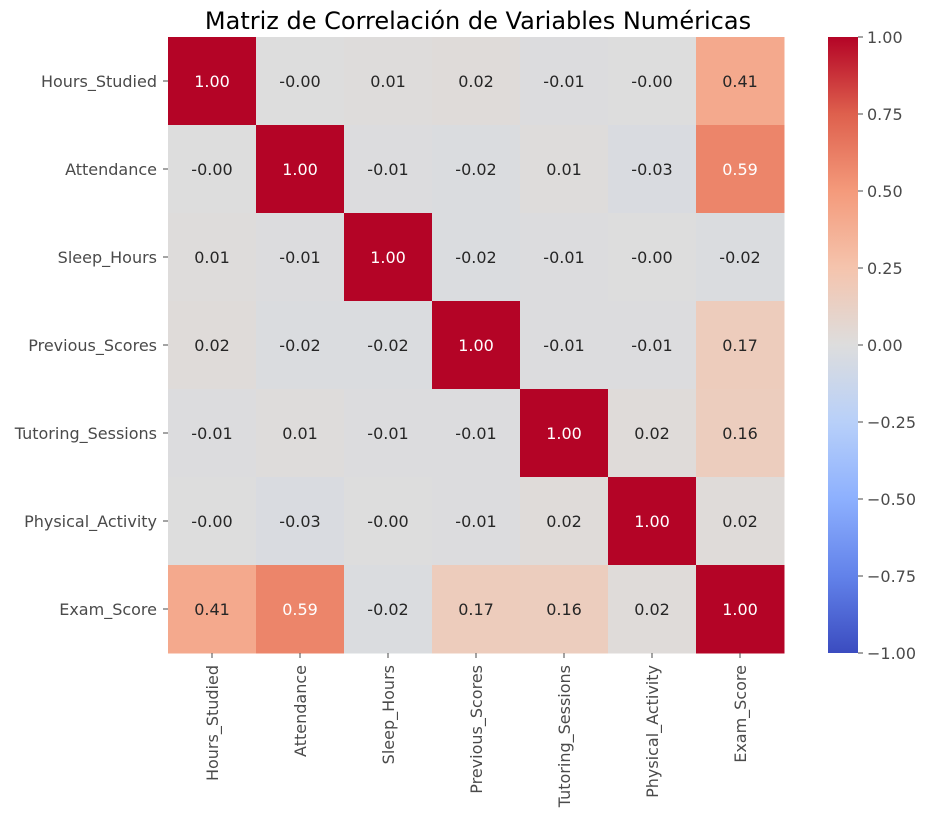 Image resolution: width=927 pixels, height=821 pixels. I want to click on cell-value-label: 0.17, so click(476, 609).